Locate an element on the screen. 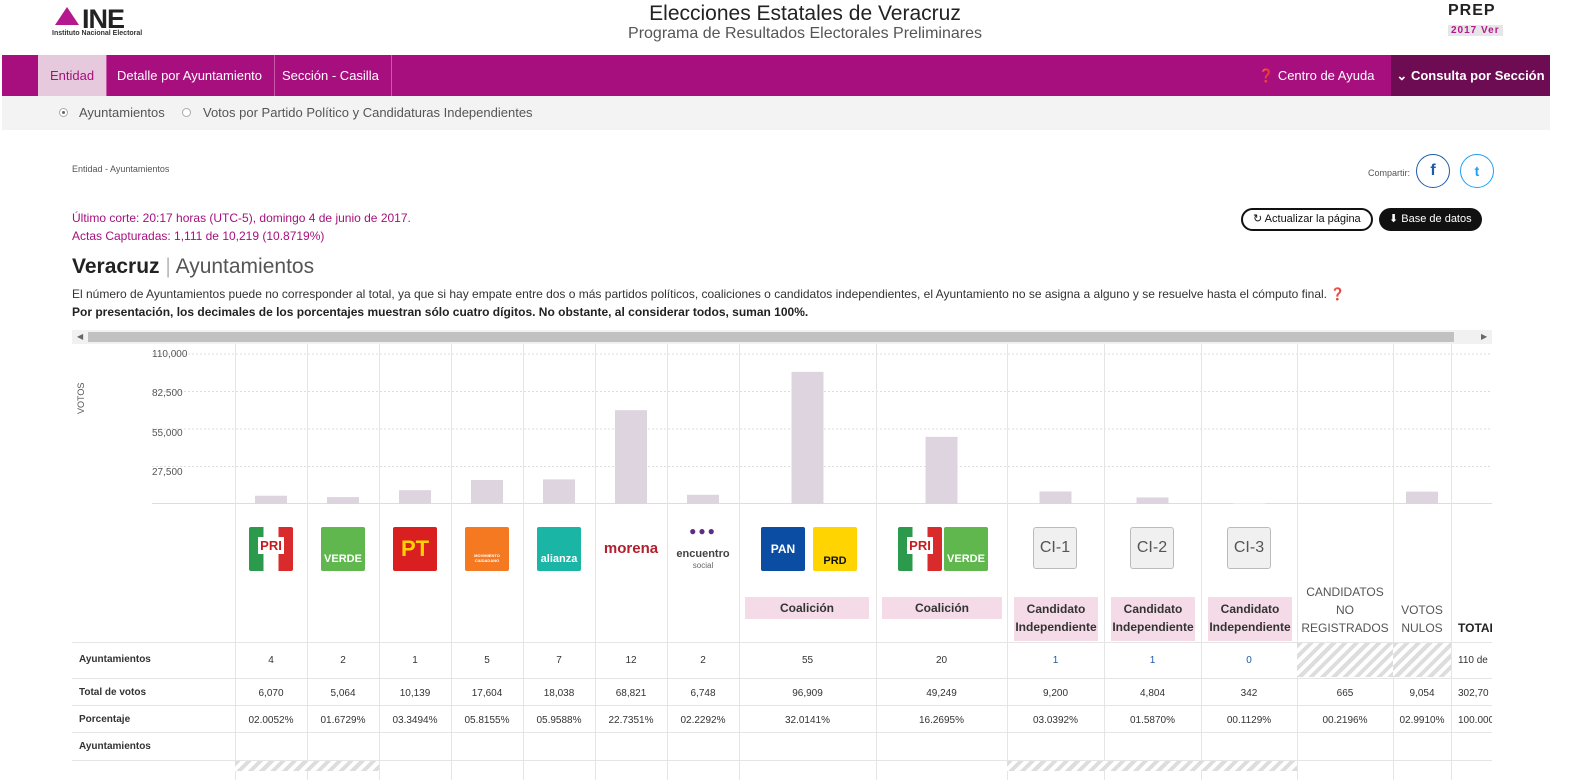 The image size is (1590, 780). table-cell: 00.2196% is located at coordinates (1345, 720).